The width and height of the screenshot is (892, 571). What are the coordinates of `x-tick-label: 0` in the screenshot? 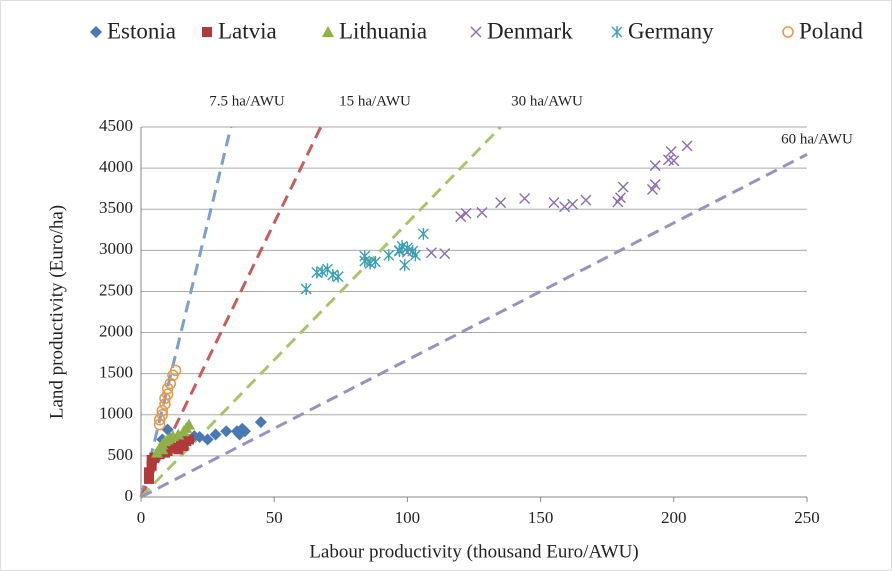 It's located at (141, 517).